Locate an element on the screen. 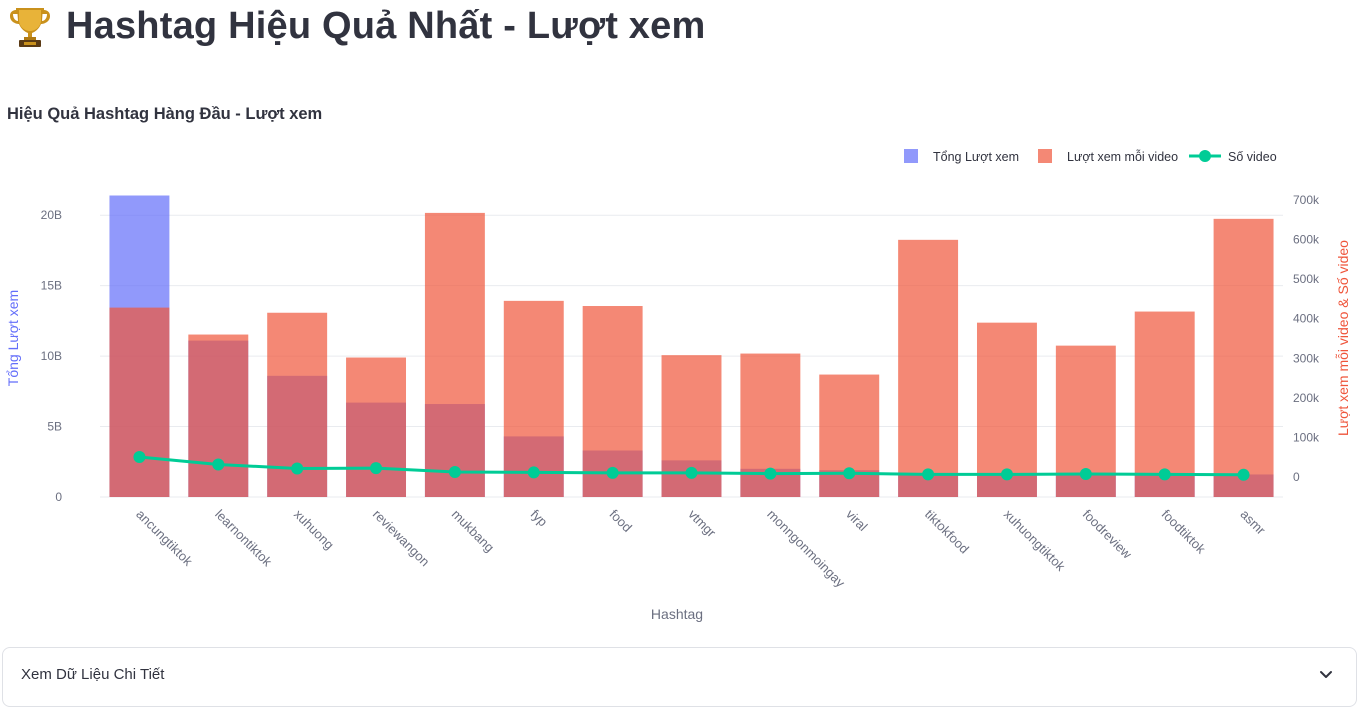 This screenshot has height=707, width=1363. x-tick-label: learnontiktok is located at coordinates (243, 538).